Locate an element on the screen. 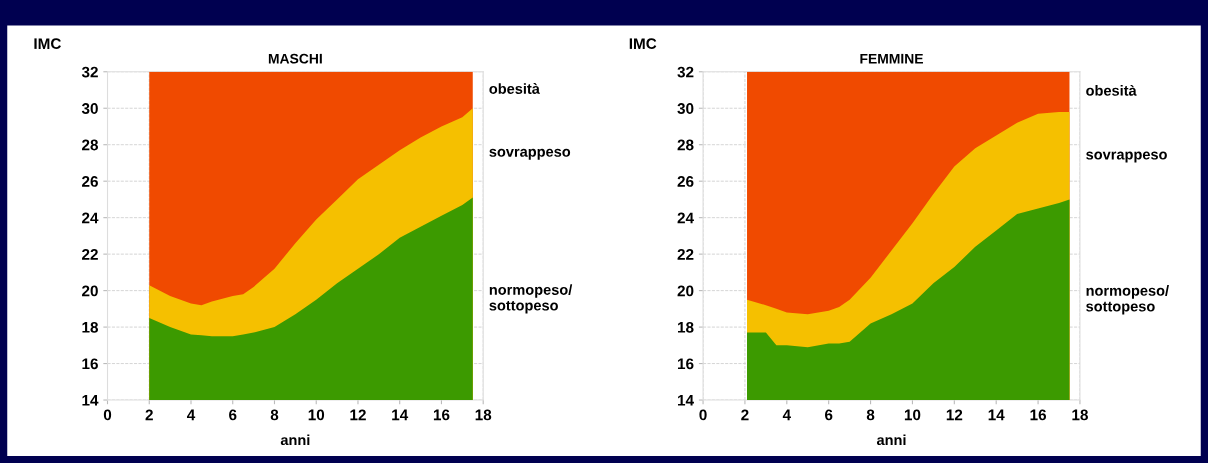  chart-title: FEMMINE is located at coordinates (891, 58).